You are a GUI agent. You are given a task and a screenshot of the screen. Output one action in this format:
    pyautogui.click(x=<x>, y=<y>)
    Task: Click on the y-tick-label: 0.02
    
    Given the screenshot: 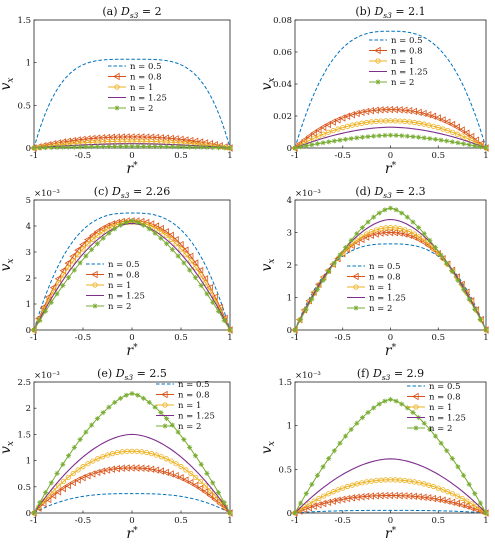 What is the action you would take?
    pyautogui.click(x=282, y=117)
    